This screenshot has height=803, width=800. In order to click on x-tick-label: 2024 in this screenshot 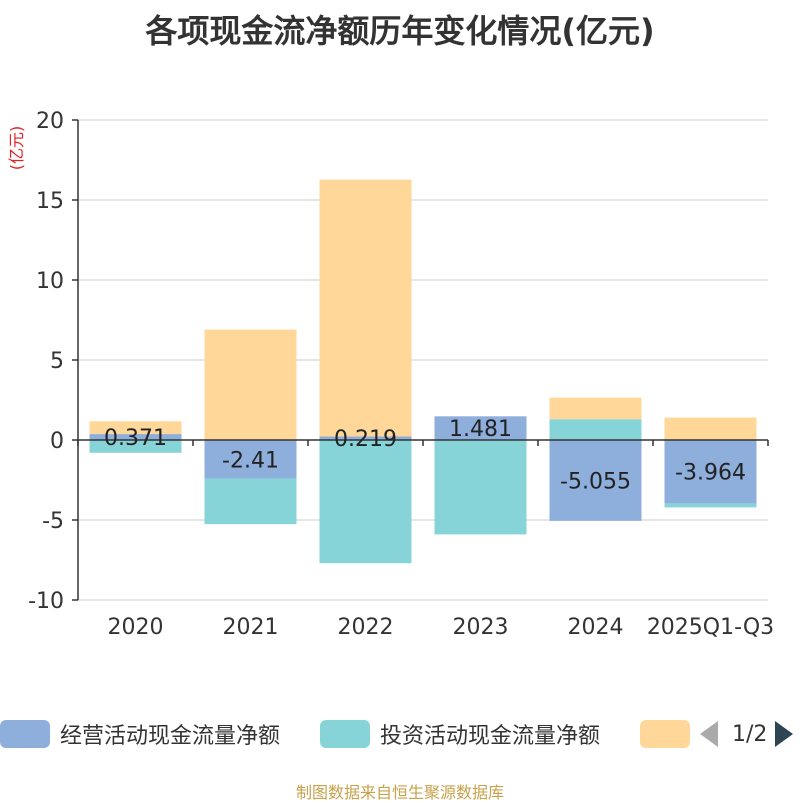, I will do `click(596, 627)`.